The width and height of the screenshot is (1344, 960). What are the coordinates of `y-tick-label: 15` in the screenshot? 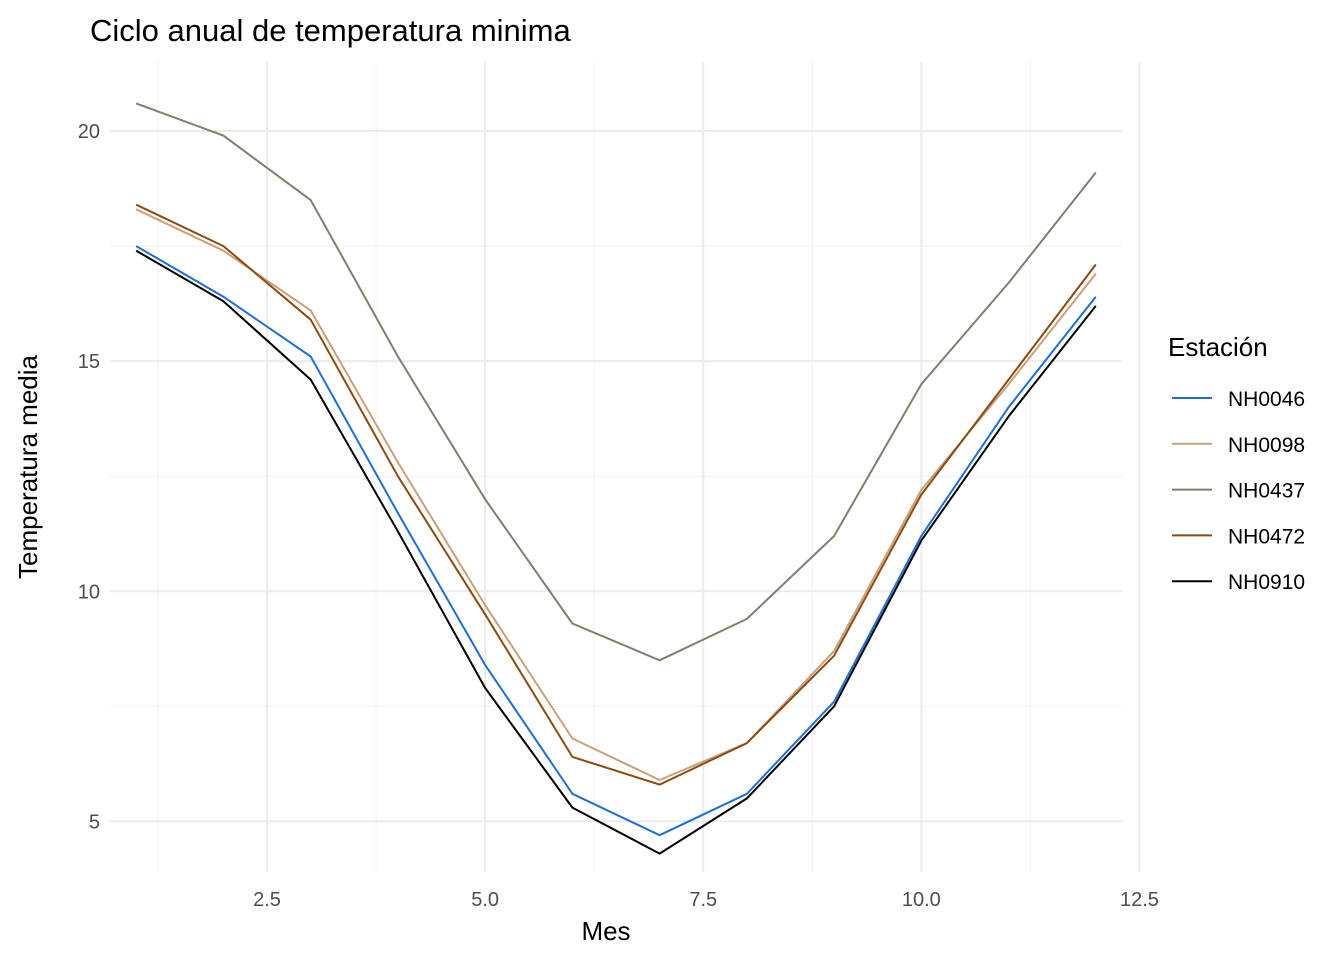 It's located at (89, 362).